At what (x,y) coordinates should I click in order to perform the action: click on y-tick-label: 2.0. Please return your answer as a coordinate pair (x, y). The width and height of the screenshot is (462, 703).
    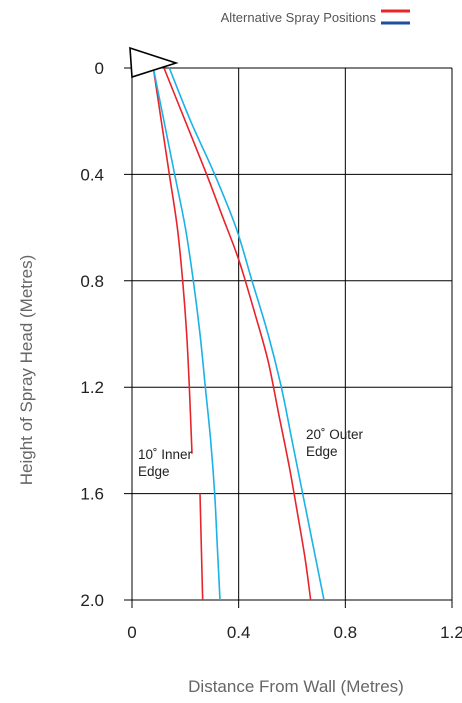
    Looking at the image, I should click on (92, 600).